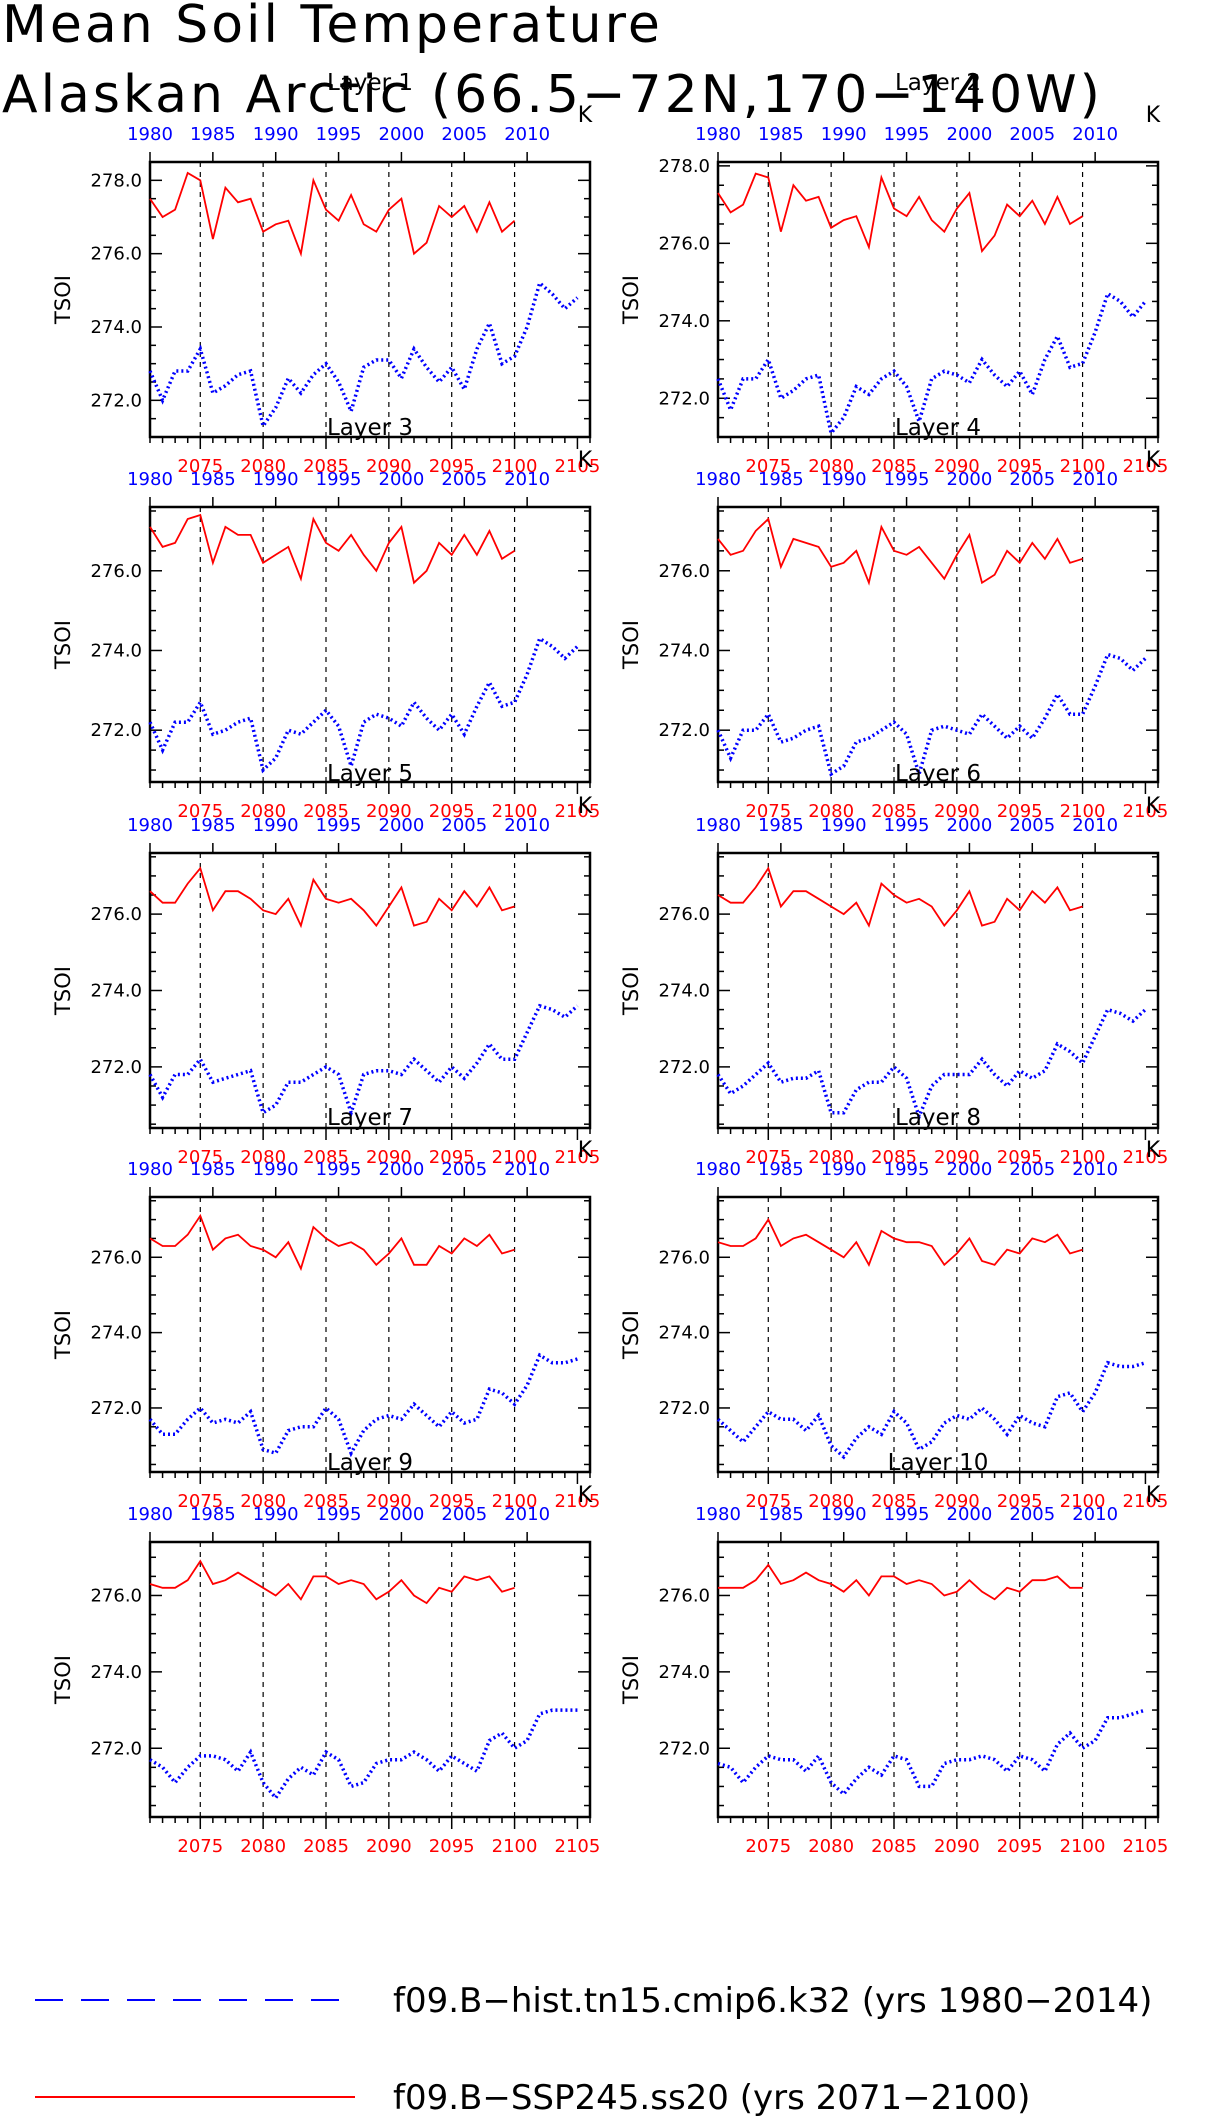 This screenshot has height=2119, width=1230. Describe the element at coordinates (464, 825) in the screenshot. I see `chart-5-xlabel-hist-2005: 2005` at that location.